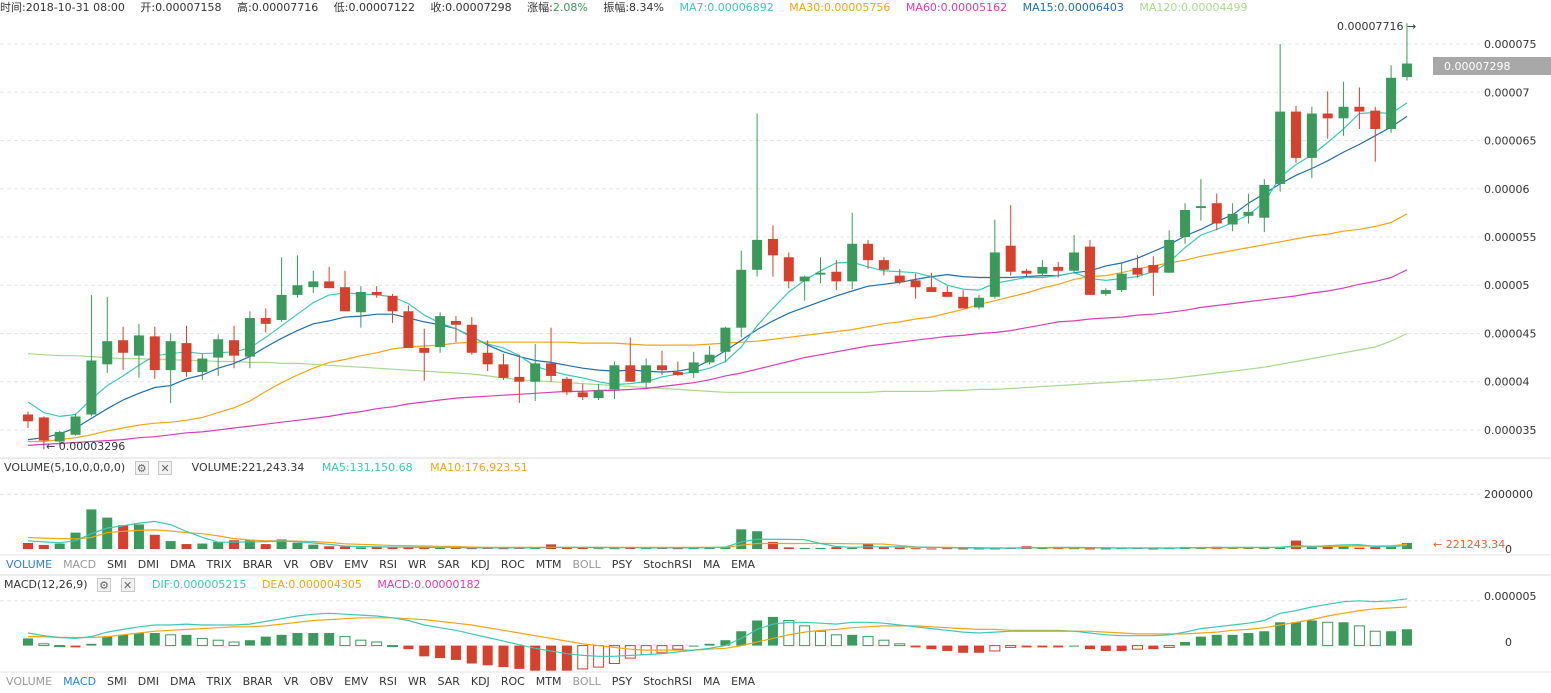 The image size is (1551, 693). I want to click on volume-axis-top: 2000000, so click(1508, 494).